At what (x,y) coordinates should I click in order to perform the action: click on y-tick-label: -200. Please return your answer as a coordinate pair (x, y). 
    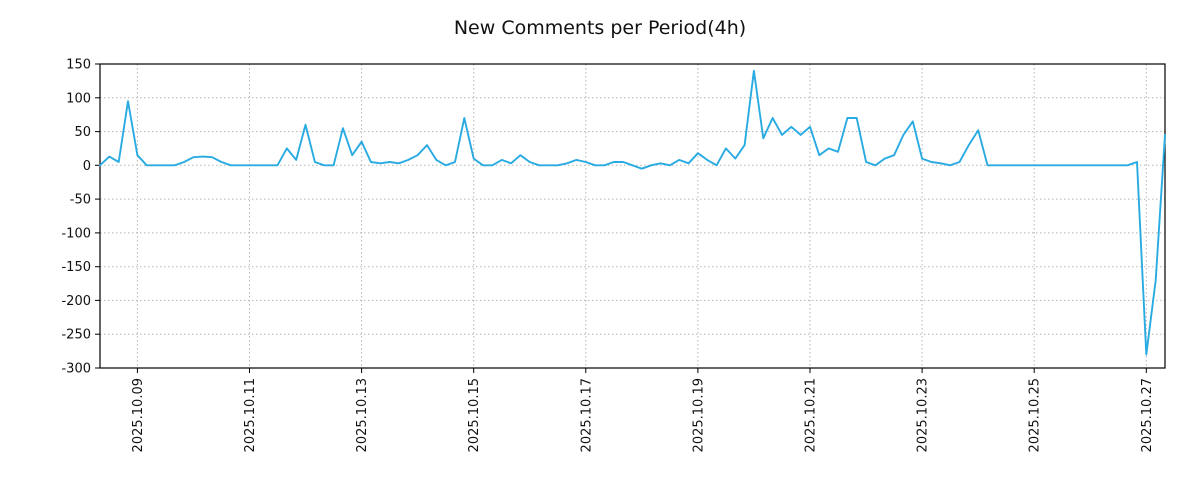
    Looking at the image, I should click on (76, 301).